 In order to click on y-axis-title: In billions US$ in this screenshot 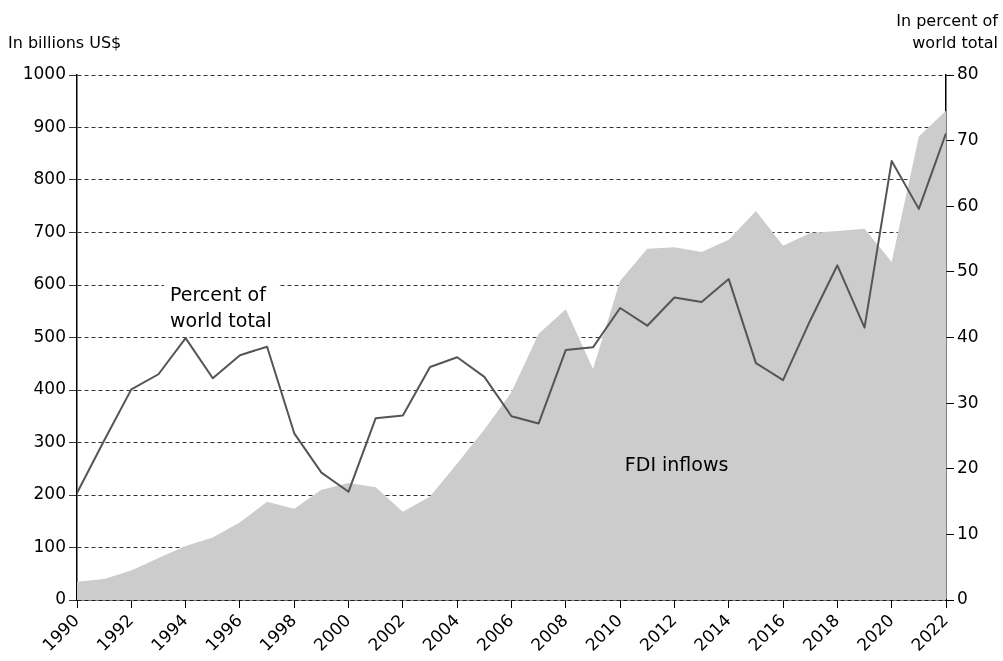, I will do `click(65, 42)`.